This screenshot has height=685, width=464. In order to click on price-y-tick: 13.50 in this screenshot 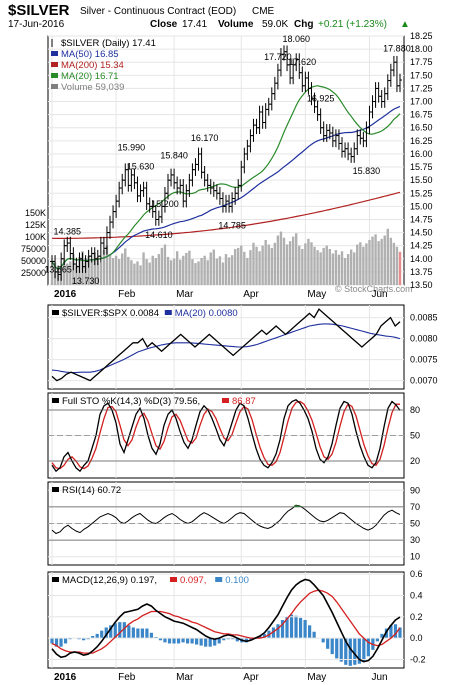, I will do `click(421, 285)`.